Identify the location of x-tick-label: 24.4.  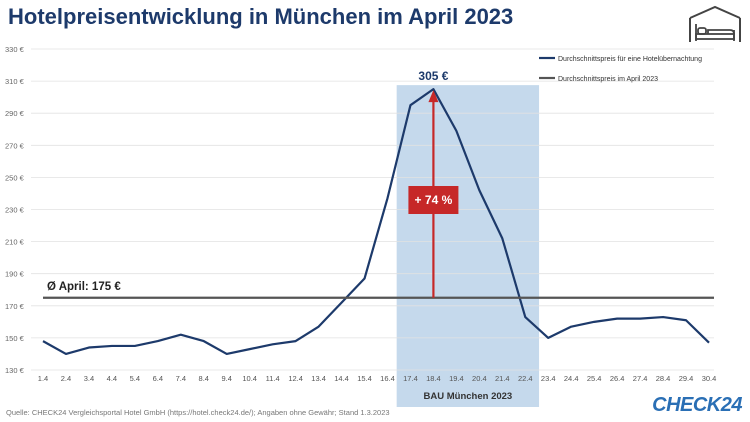
(571, 378).